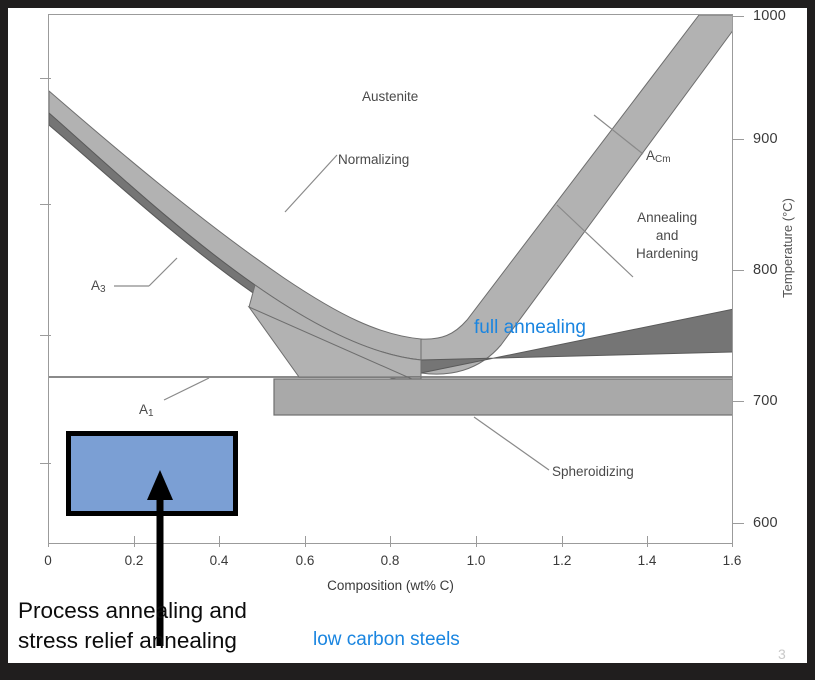  I want to click on a1-leader-line, so click(186, 389).